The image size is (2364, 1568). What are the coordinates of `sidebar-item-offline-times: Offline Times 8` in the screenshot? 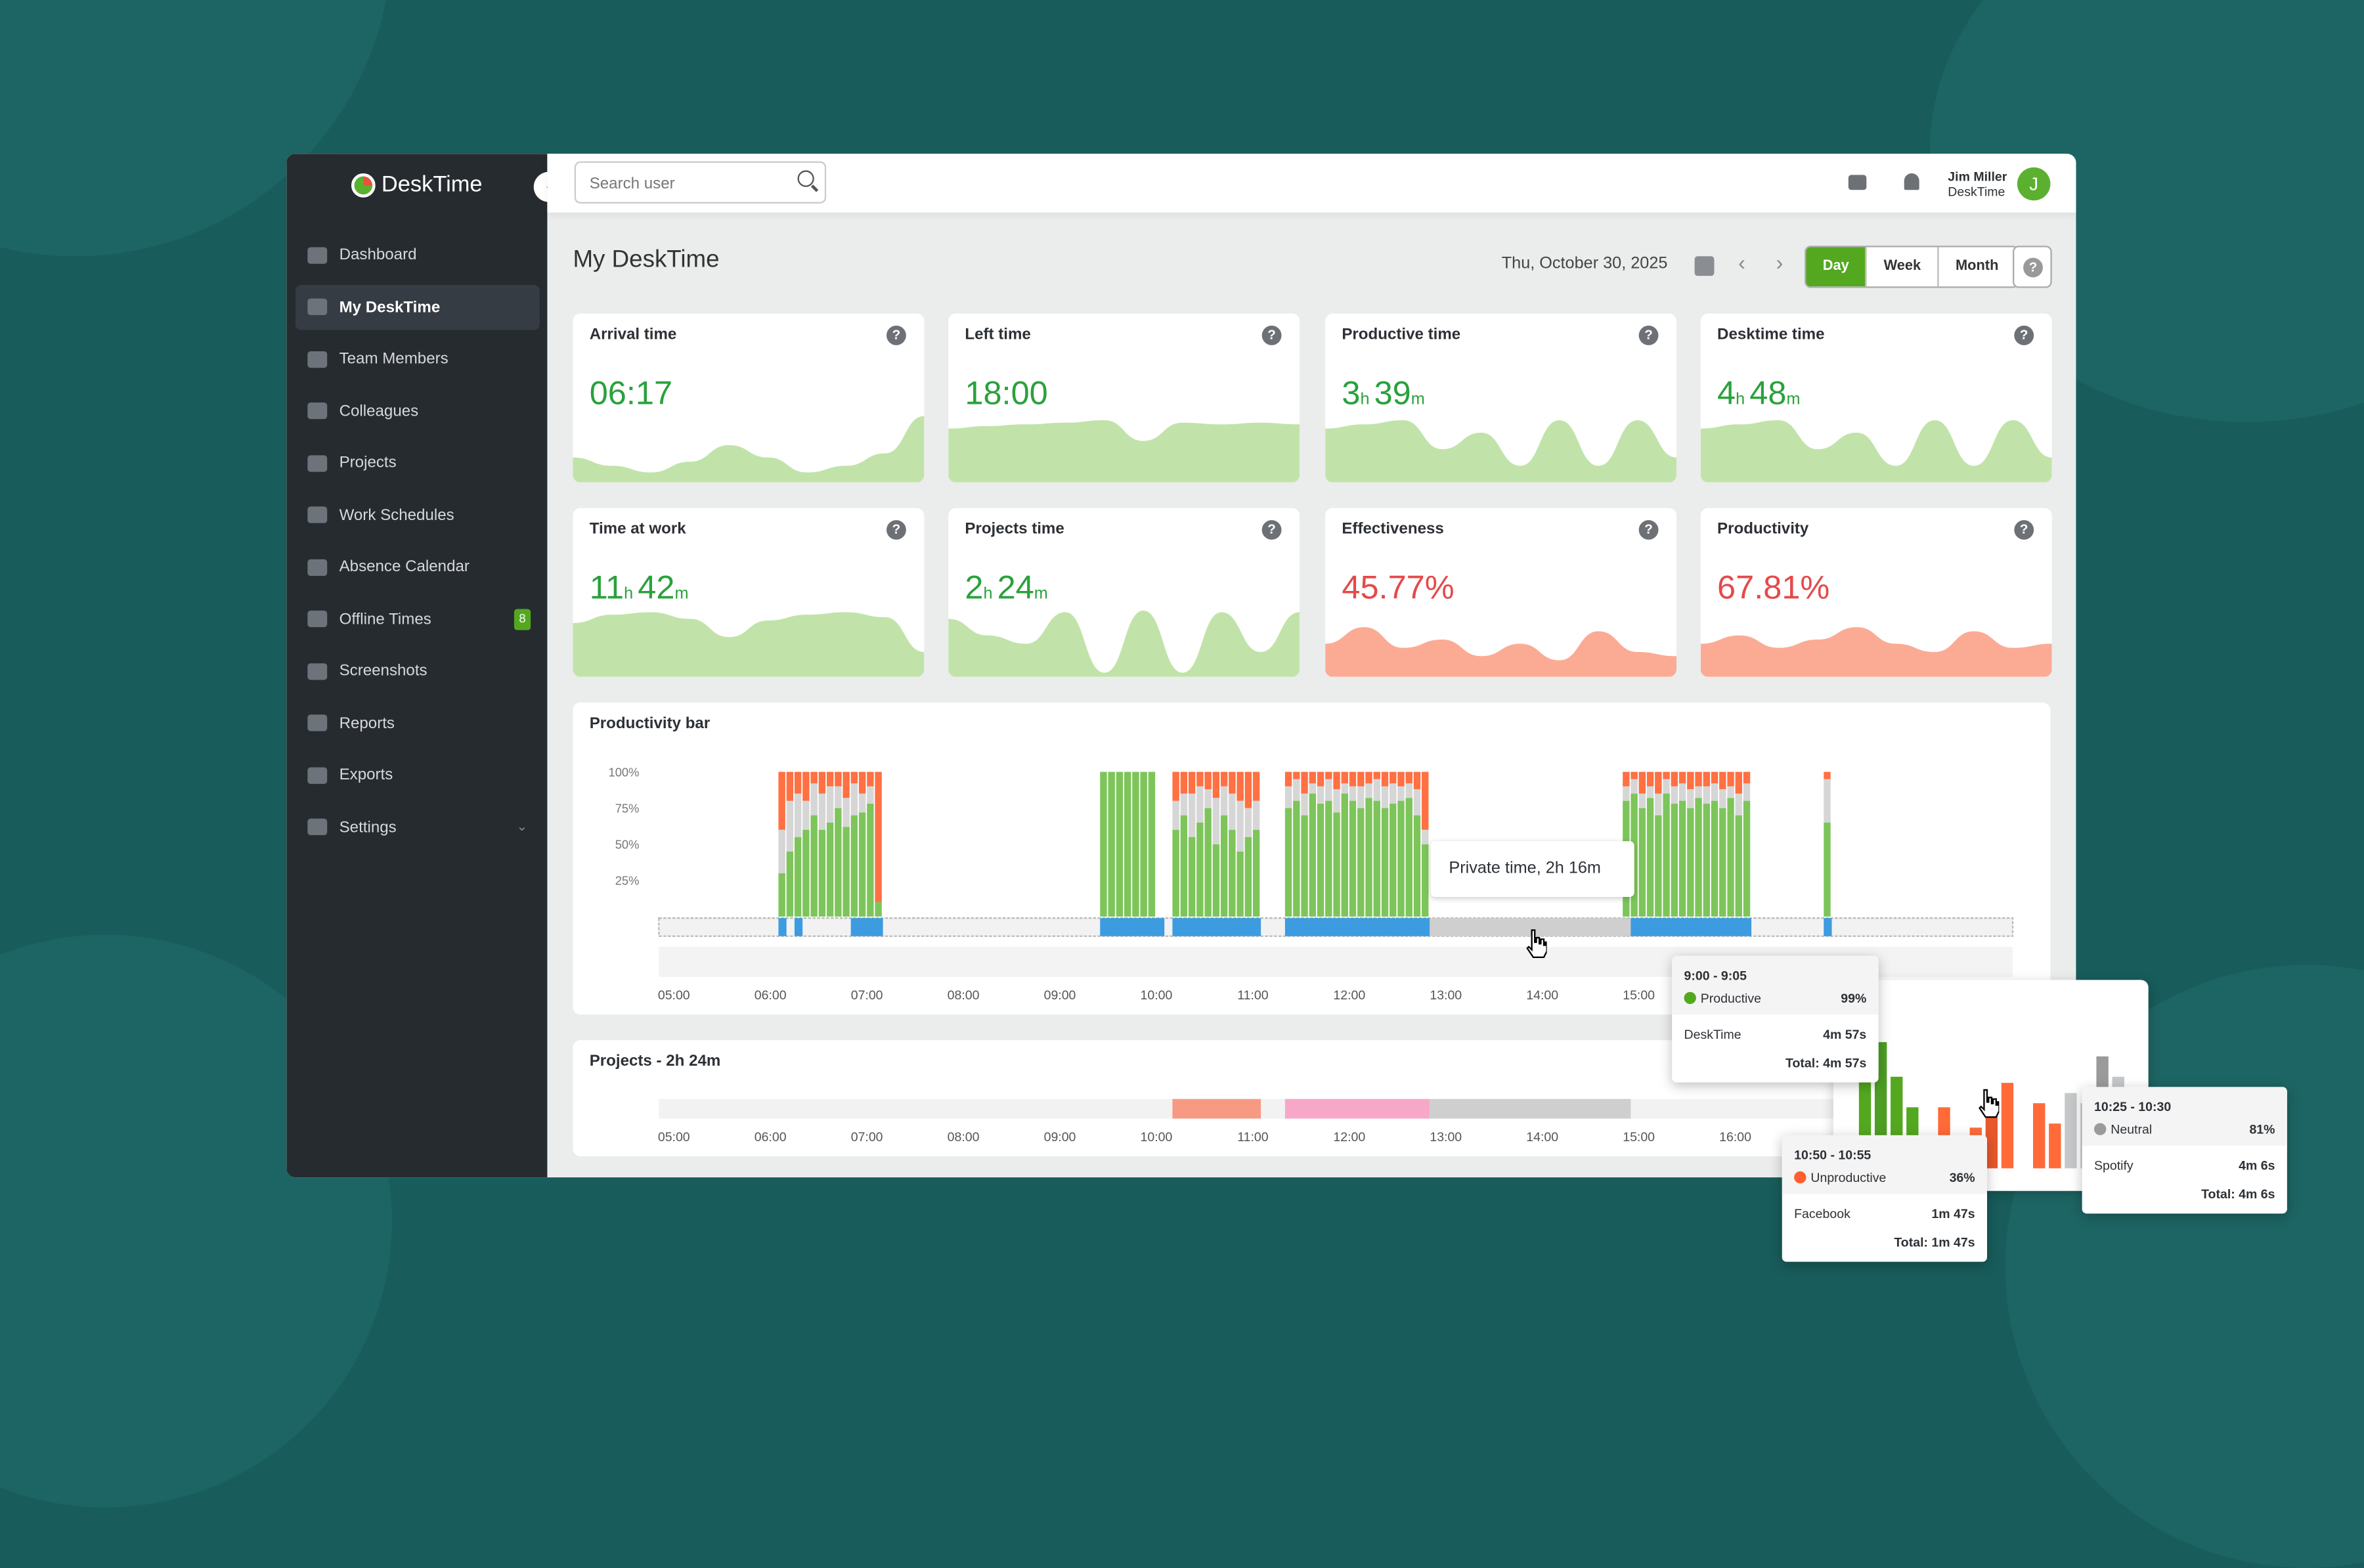 It's located at (418, 619).